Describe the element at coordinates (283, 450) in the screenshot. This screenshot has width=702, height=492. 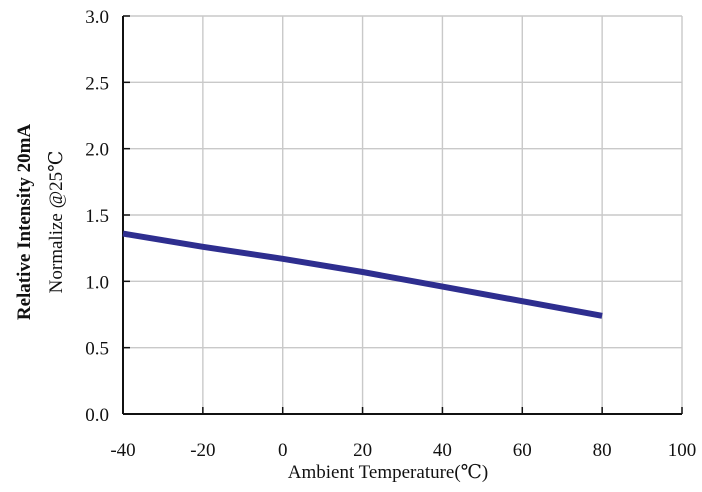
I see `x-tick-label-2: 0` at that location.